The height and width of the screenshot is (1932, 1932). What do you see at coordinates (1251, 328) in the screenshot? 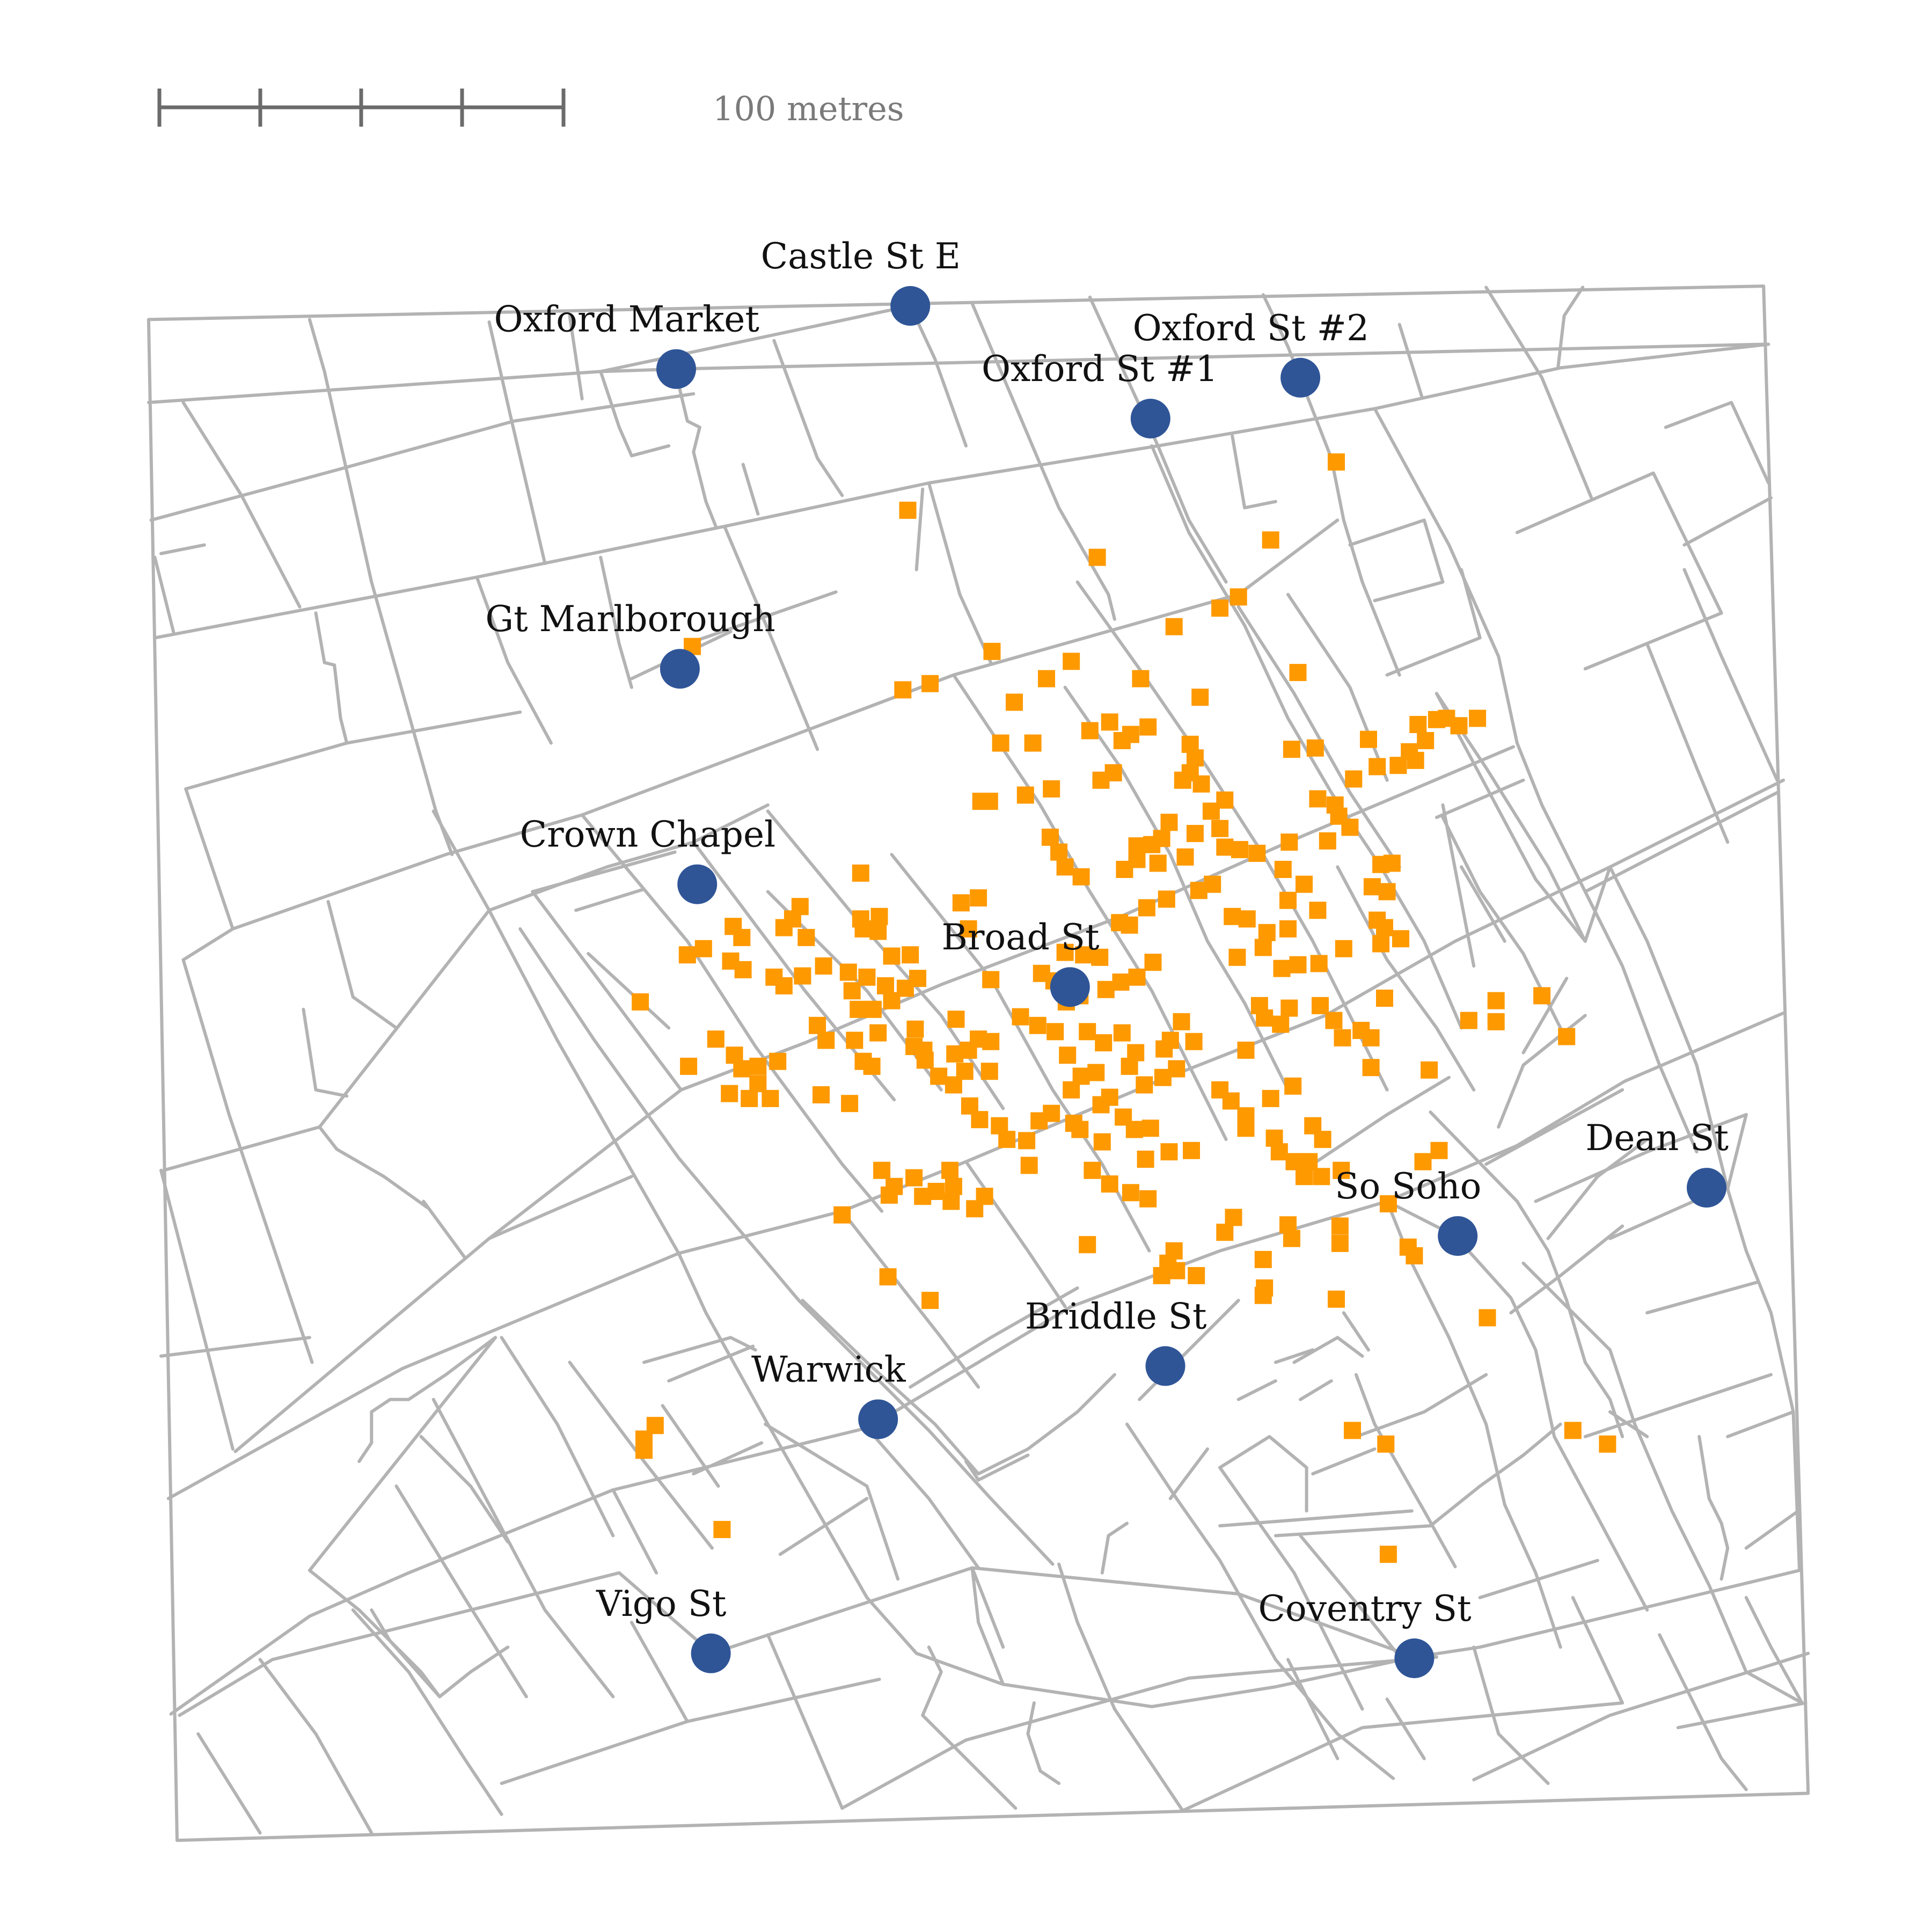
I see `pump-label: Oxford St #2` at bounding box center [1251, 328].